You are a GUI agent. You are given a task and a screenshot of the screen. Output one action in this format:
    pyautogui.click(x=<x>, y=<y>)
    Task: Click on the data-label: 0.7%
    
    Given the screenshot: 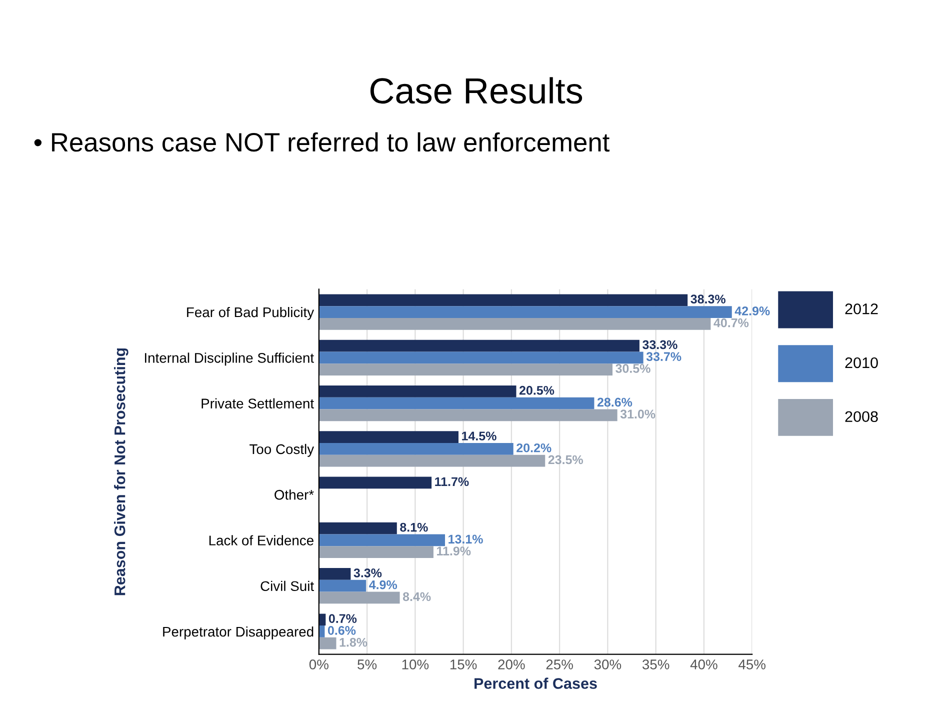 What is the action you would take?
    pyautogui.click(x=342, y=618)
    